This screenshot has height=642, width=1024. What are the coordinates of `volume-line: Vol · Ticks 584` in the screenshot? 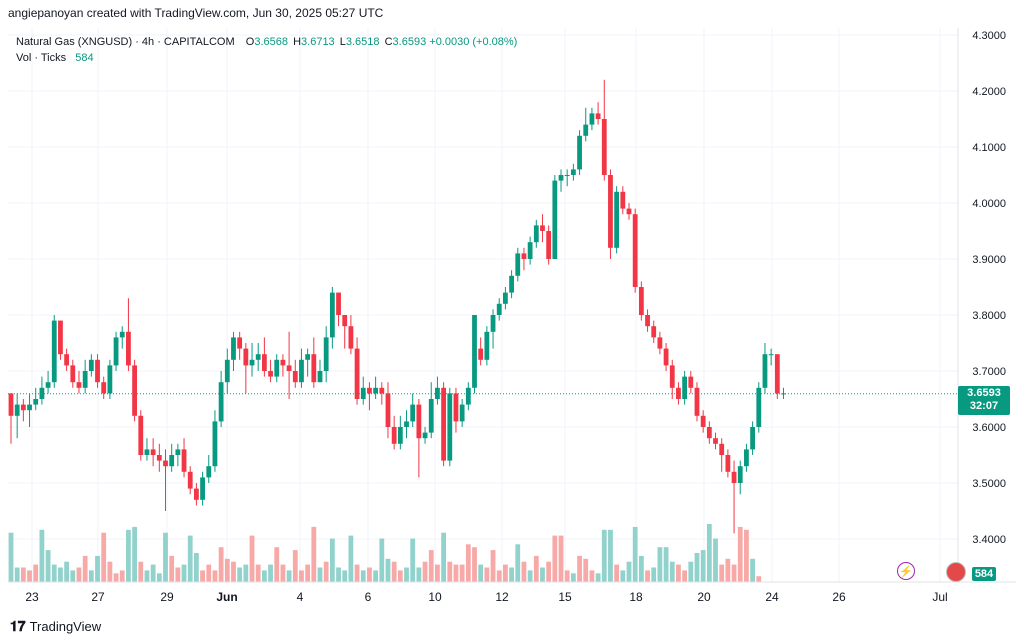 It's located at (266, 58).